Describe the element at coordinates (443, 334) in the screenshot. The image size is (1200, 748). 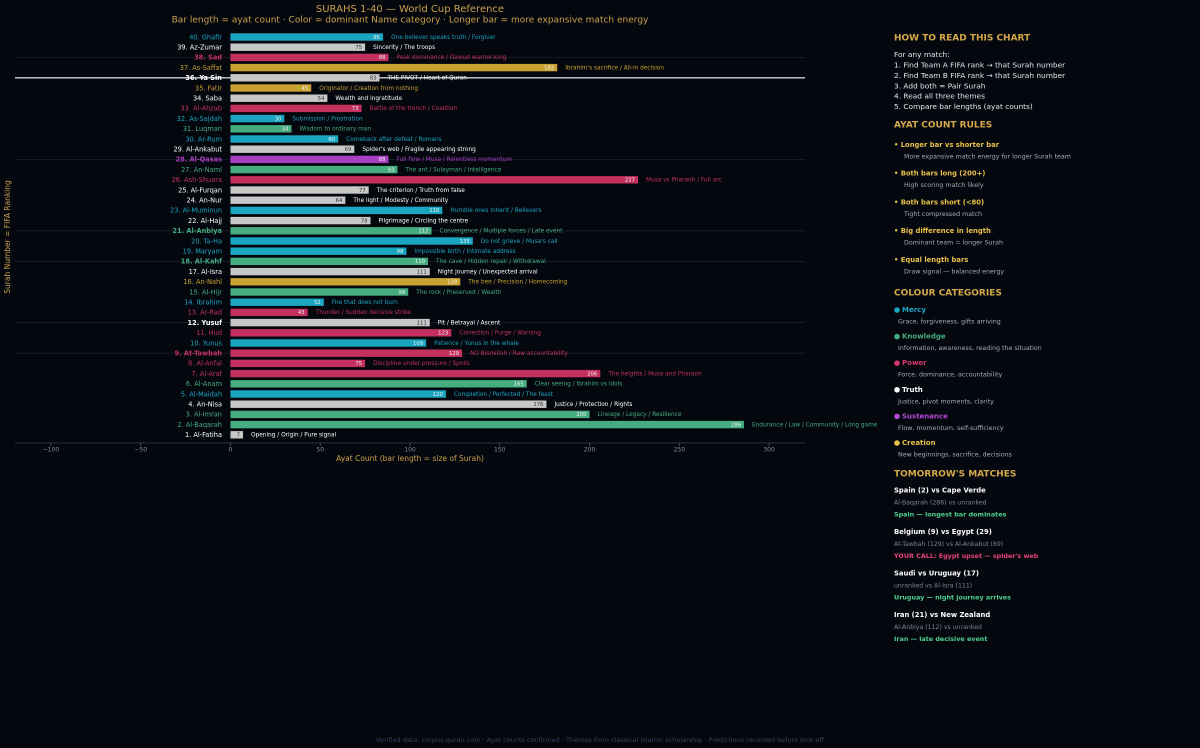
I see `bar-value-label: 123` at that location.